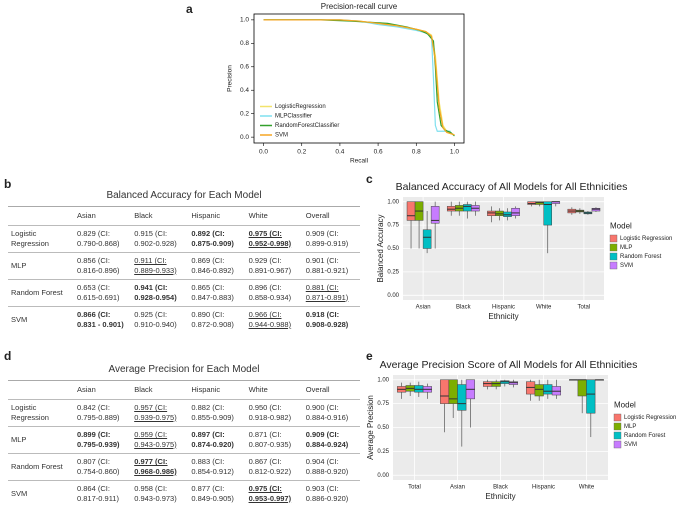 Image resolution: width=685 pixels, height=514 pixels. What do you see at coordinates (307, 126) in the screenshot?
I see `legend-label: RandomForestClassifier` at bounding box center [307, 126].